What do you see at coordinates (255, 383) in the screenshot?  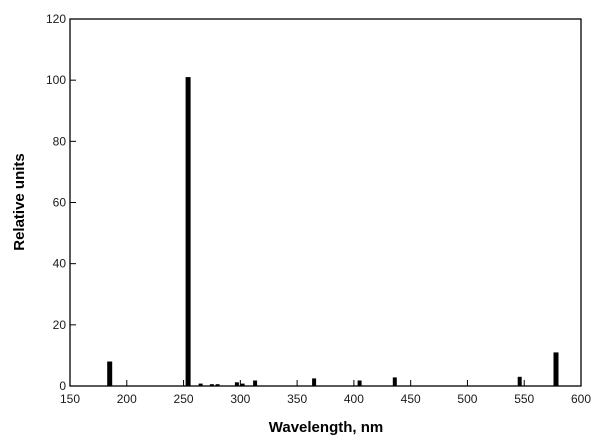 I see `bar-313nm` at bounding box center [255, 383].